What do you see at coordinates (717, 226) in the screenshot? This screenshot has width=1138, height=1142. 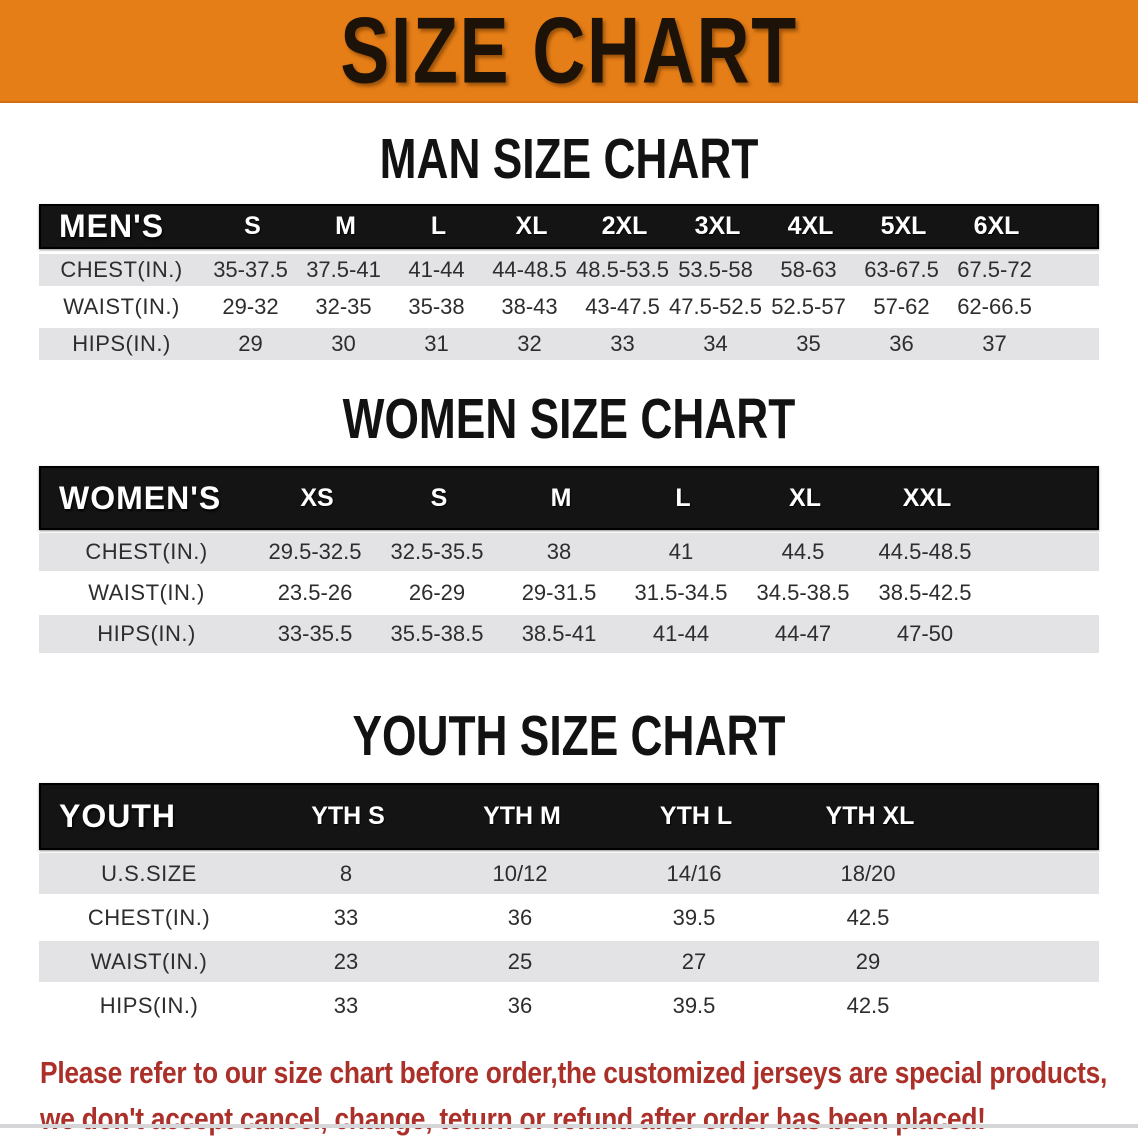 I see `column-header: 3XL` at bounding box center [717, 226].